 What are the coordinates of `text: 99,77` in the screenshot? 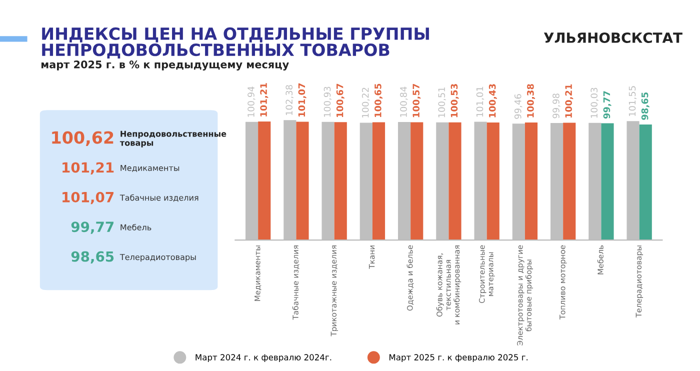 It's located at (92, 228).